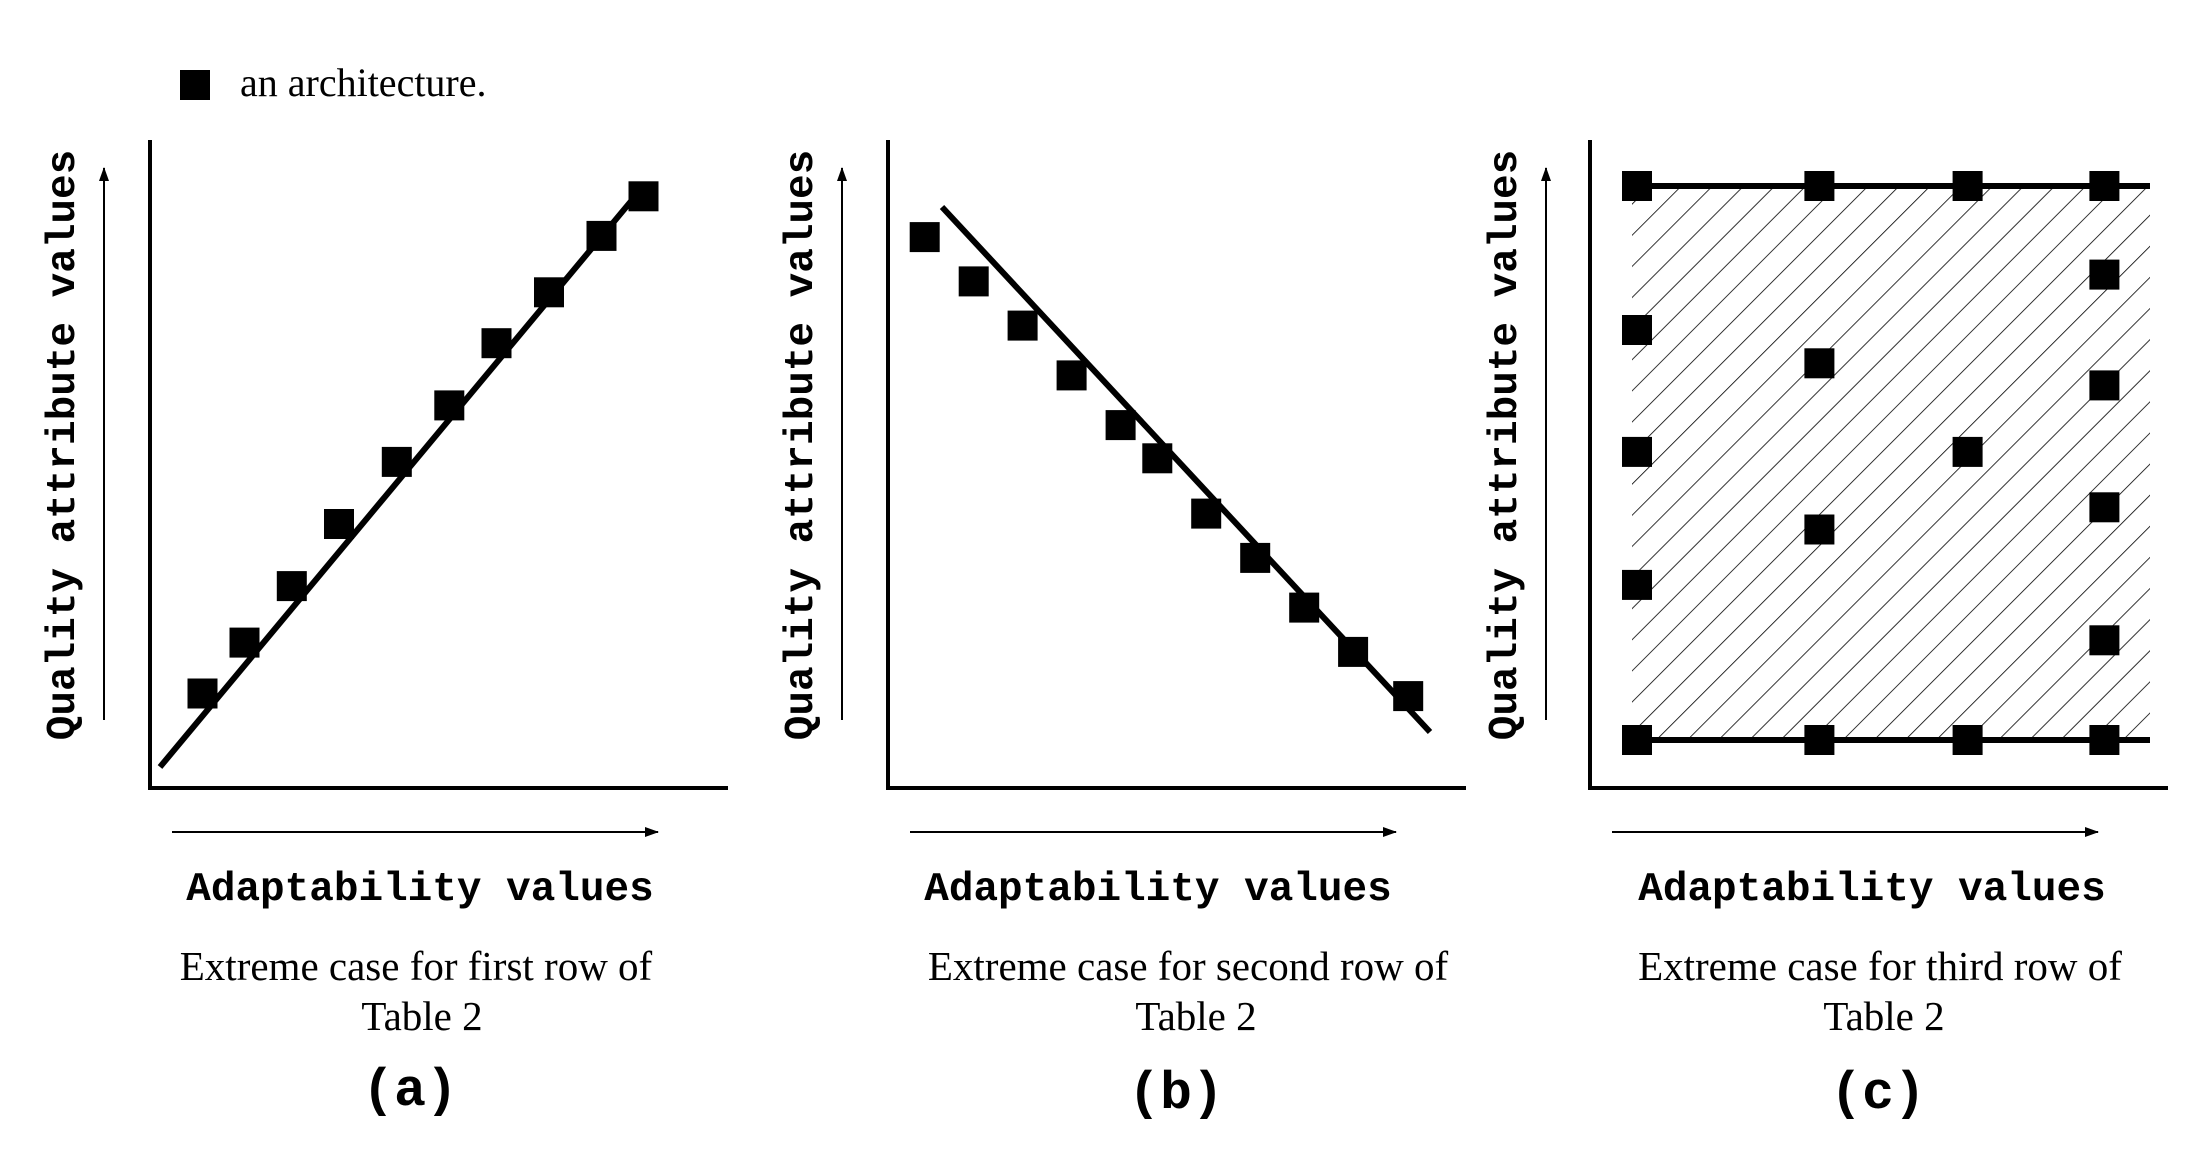  I want to click on legend-marker-icon, so click(195, 85).